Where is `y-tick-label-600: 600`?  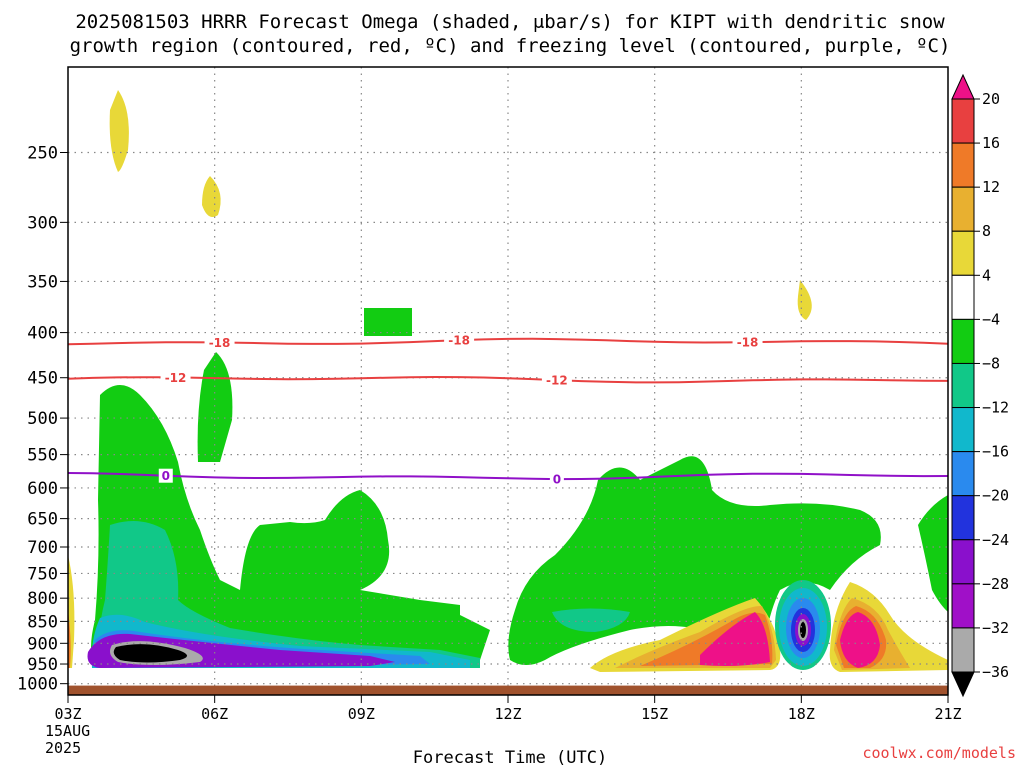 y-tick-label-600: 600 is located at coordinates (42, 489).